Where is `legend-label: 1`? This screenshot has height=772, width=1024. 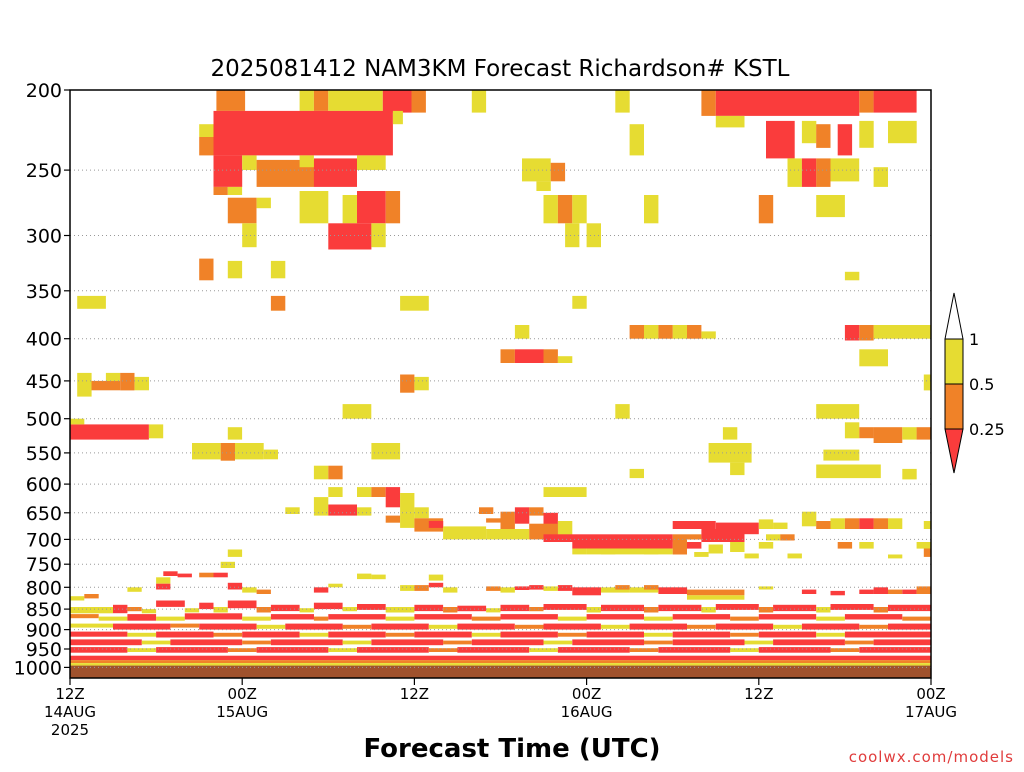 legend-label: 1 is located at coordinates (974, 339).